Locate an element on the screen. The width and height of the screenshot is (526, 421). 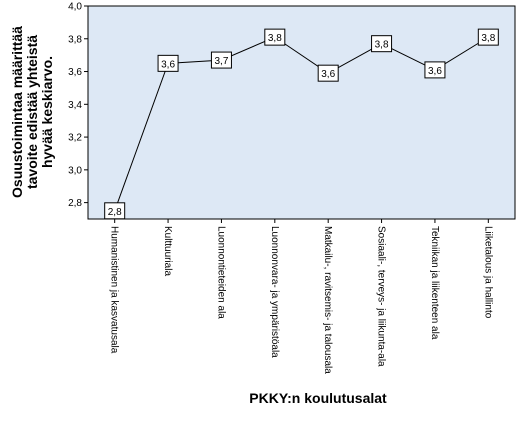
y-axis-title-line: tavoite edistää yhteistä is located at coordinates (32, 112).